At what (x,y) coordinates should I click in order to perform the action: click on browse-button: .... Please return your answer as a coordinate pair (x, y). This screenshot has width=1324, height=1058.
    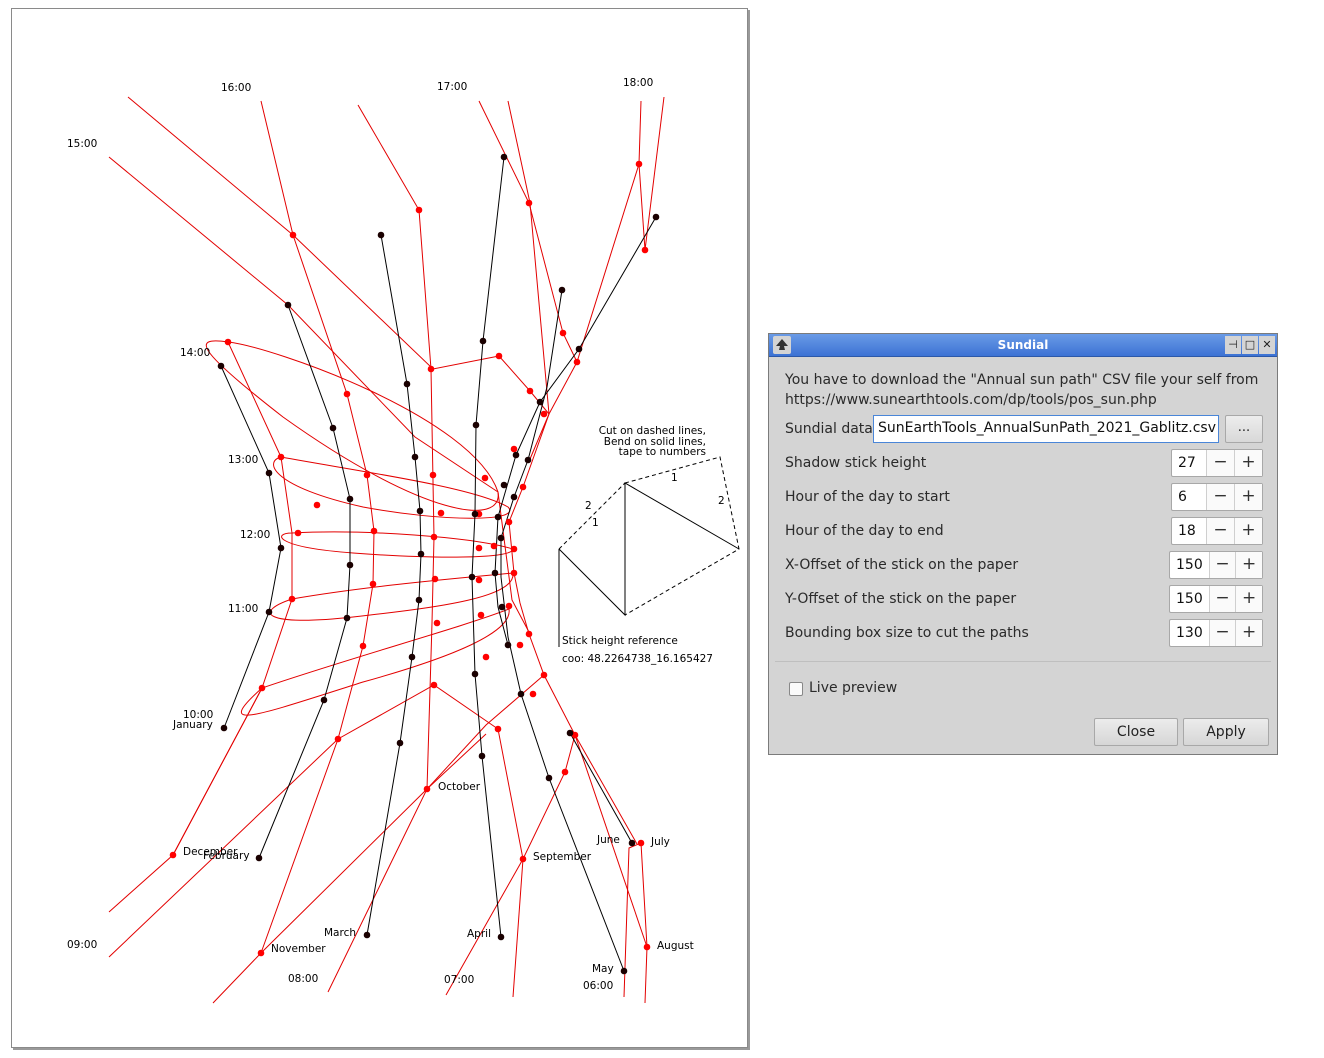
    Looking at the image, I should click on (1244, 429).